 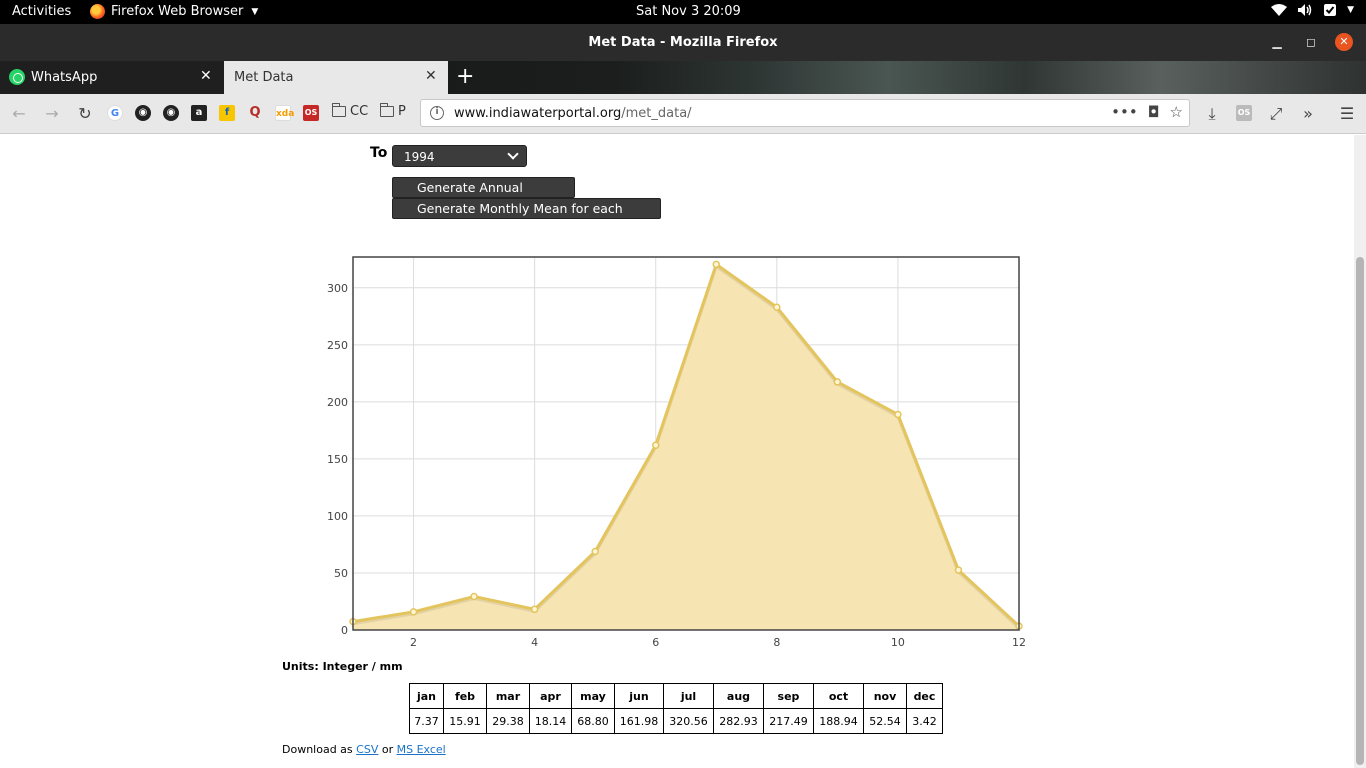 What do you see at coordinates (426, 721) in the screenshot?
I see `table-cell: 7.37` at bounding box center [426, 721].